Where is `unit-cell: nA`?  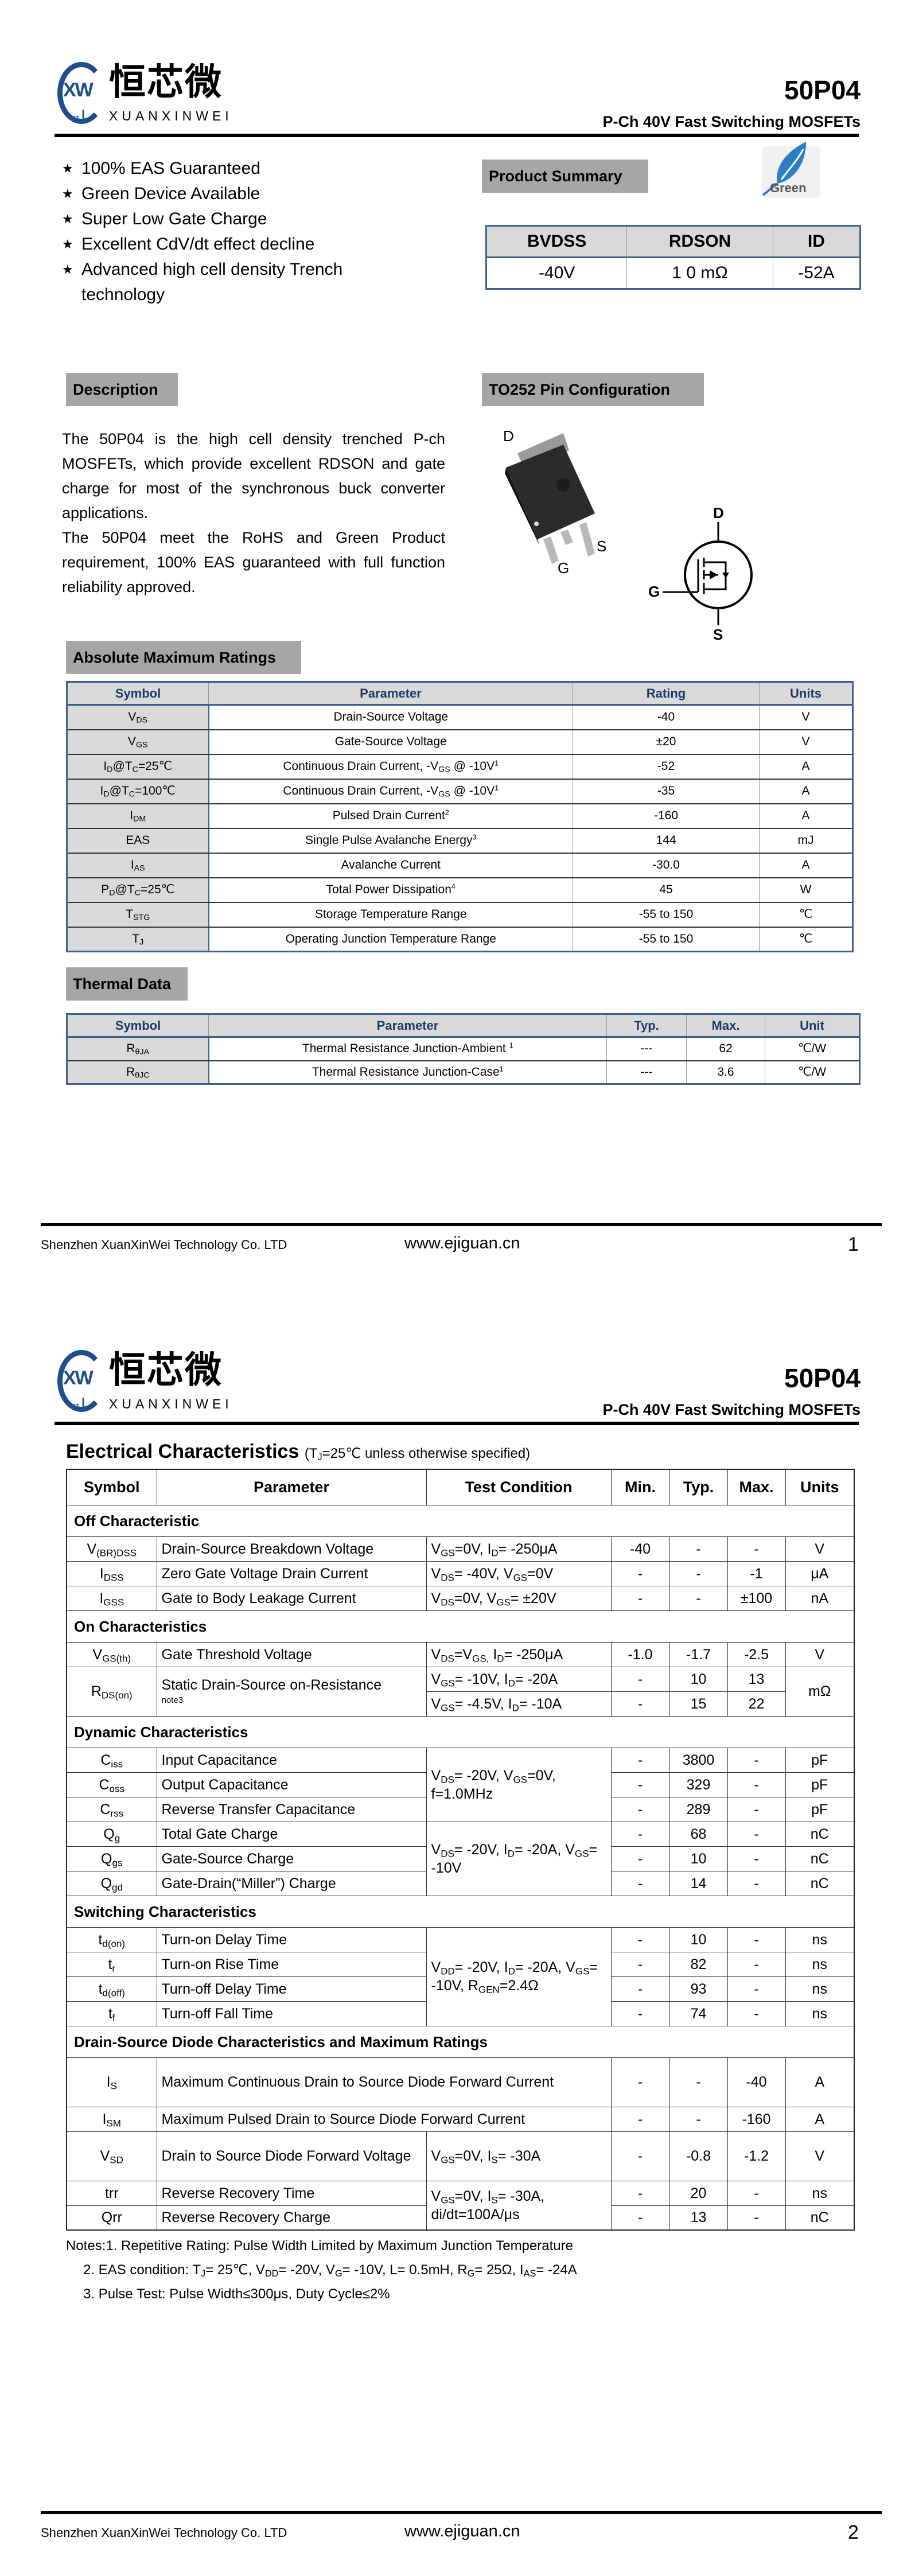
unit-cell: nA is located at coordinates (820, 1598).